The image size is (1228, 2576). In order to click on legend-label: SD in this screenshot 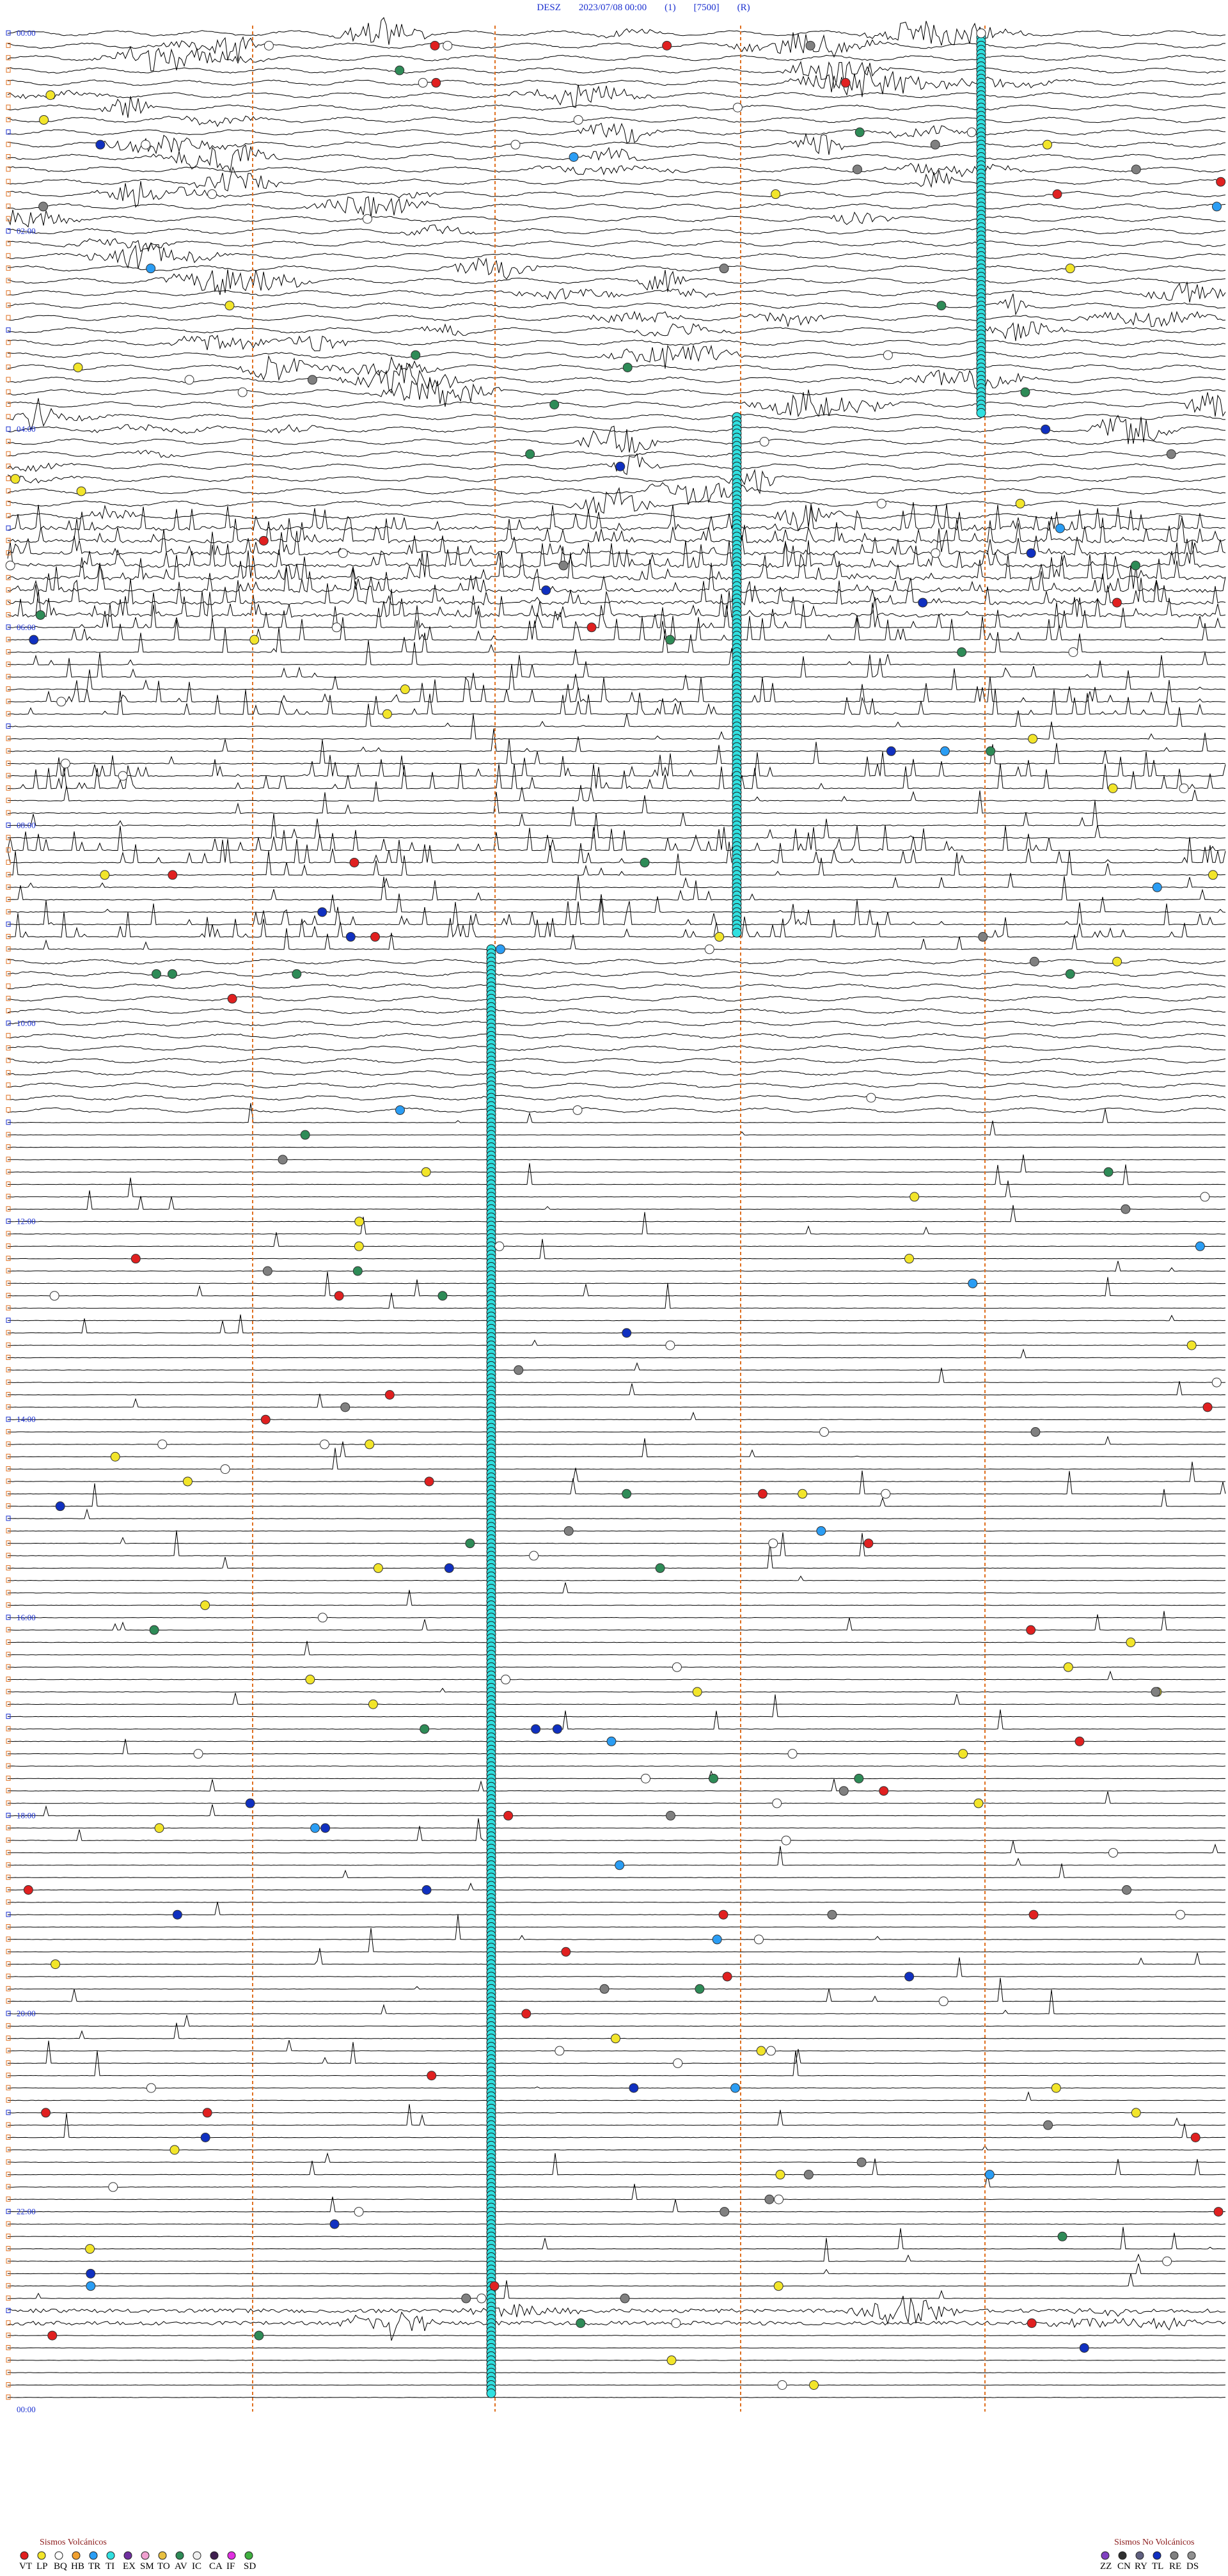, I will do `click(250, 2566)`.